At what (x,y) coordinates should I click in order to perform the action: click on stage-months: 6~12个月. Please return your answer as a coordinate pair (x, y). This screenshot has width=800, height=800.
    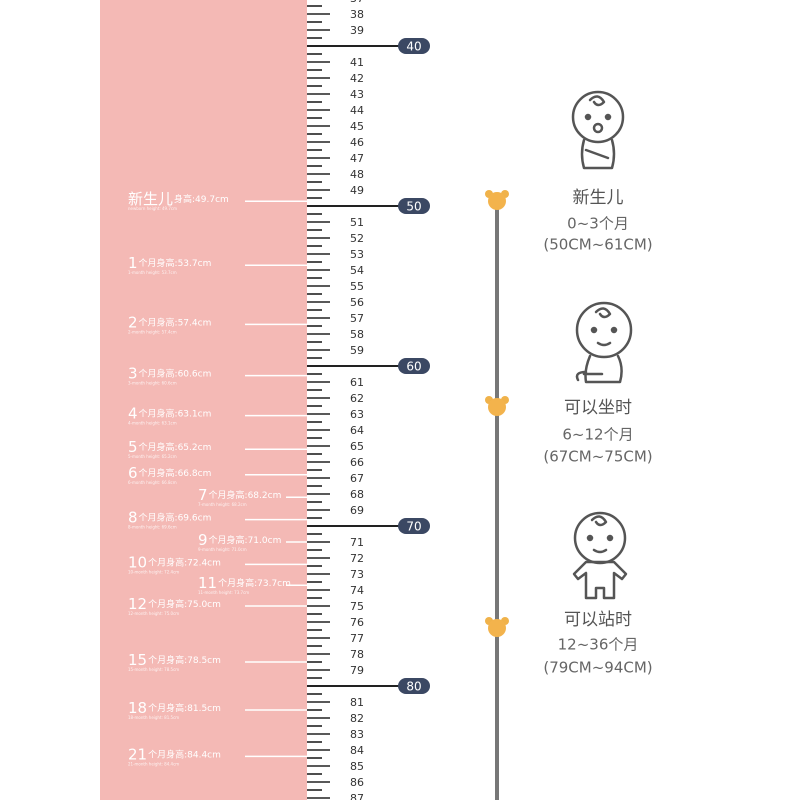
    Looking at the image, I should click on (597, 435).